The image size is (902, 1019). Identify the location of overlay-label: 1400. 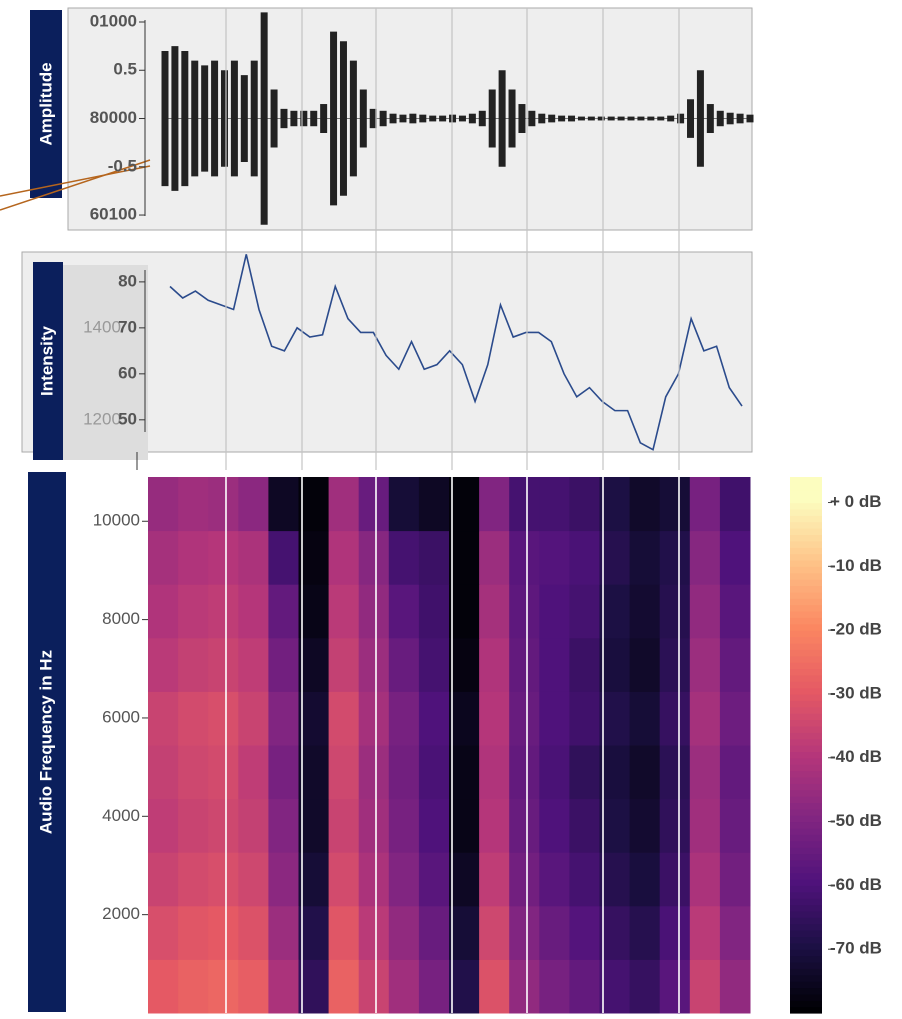
(102, 326).